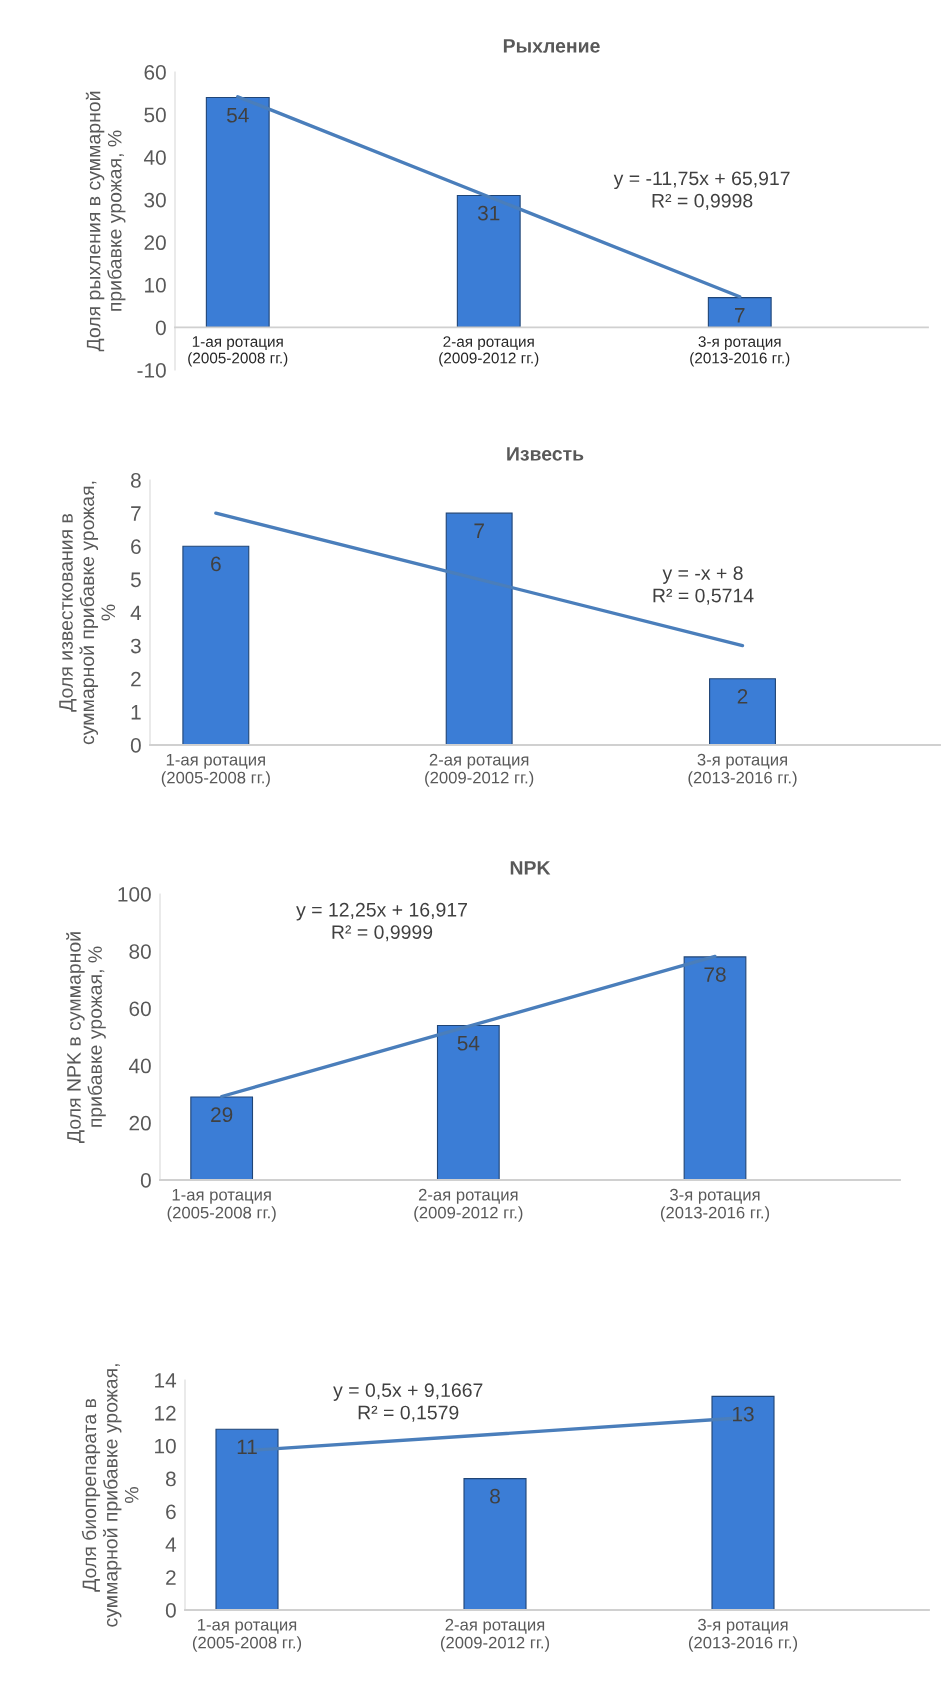 This screenshot has width=951, height=1687. I want to click on y-tick-label: 30, so click(155, 200).